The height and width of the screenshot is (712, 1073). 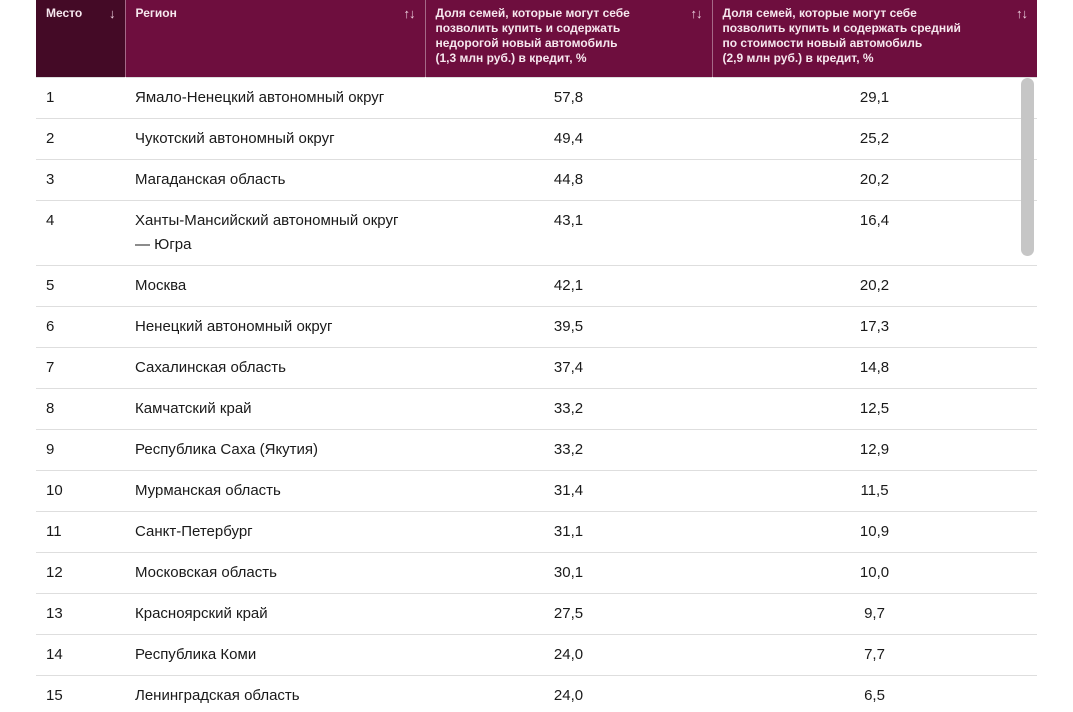 I want to click on place-cell: 6, so click(x=80, y=326).